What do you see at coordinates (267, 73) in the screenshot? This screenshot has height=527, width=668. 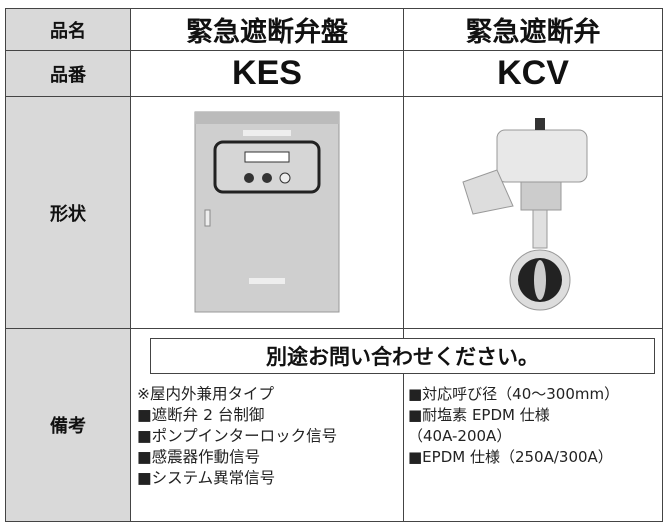 I see `product-code: KES` at bounding box center [267, 73].